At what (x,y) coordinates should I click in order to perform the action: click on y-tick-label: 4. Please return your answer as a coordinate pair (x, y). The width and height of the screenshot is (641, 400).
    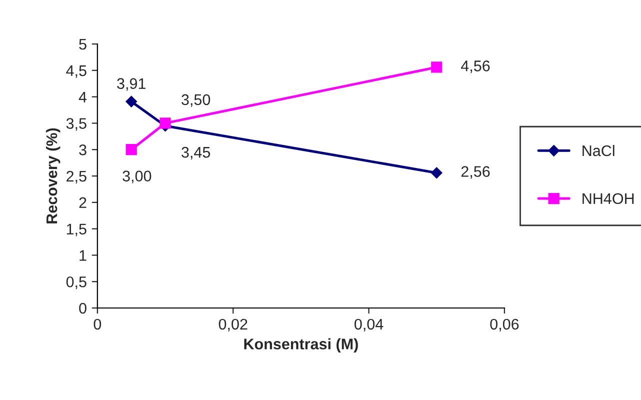
    Looking at the image, I should click on (82, 97).